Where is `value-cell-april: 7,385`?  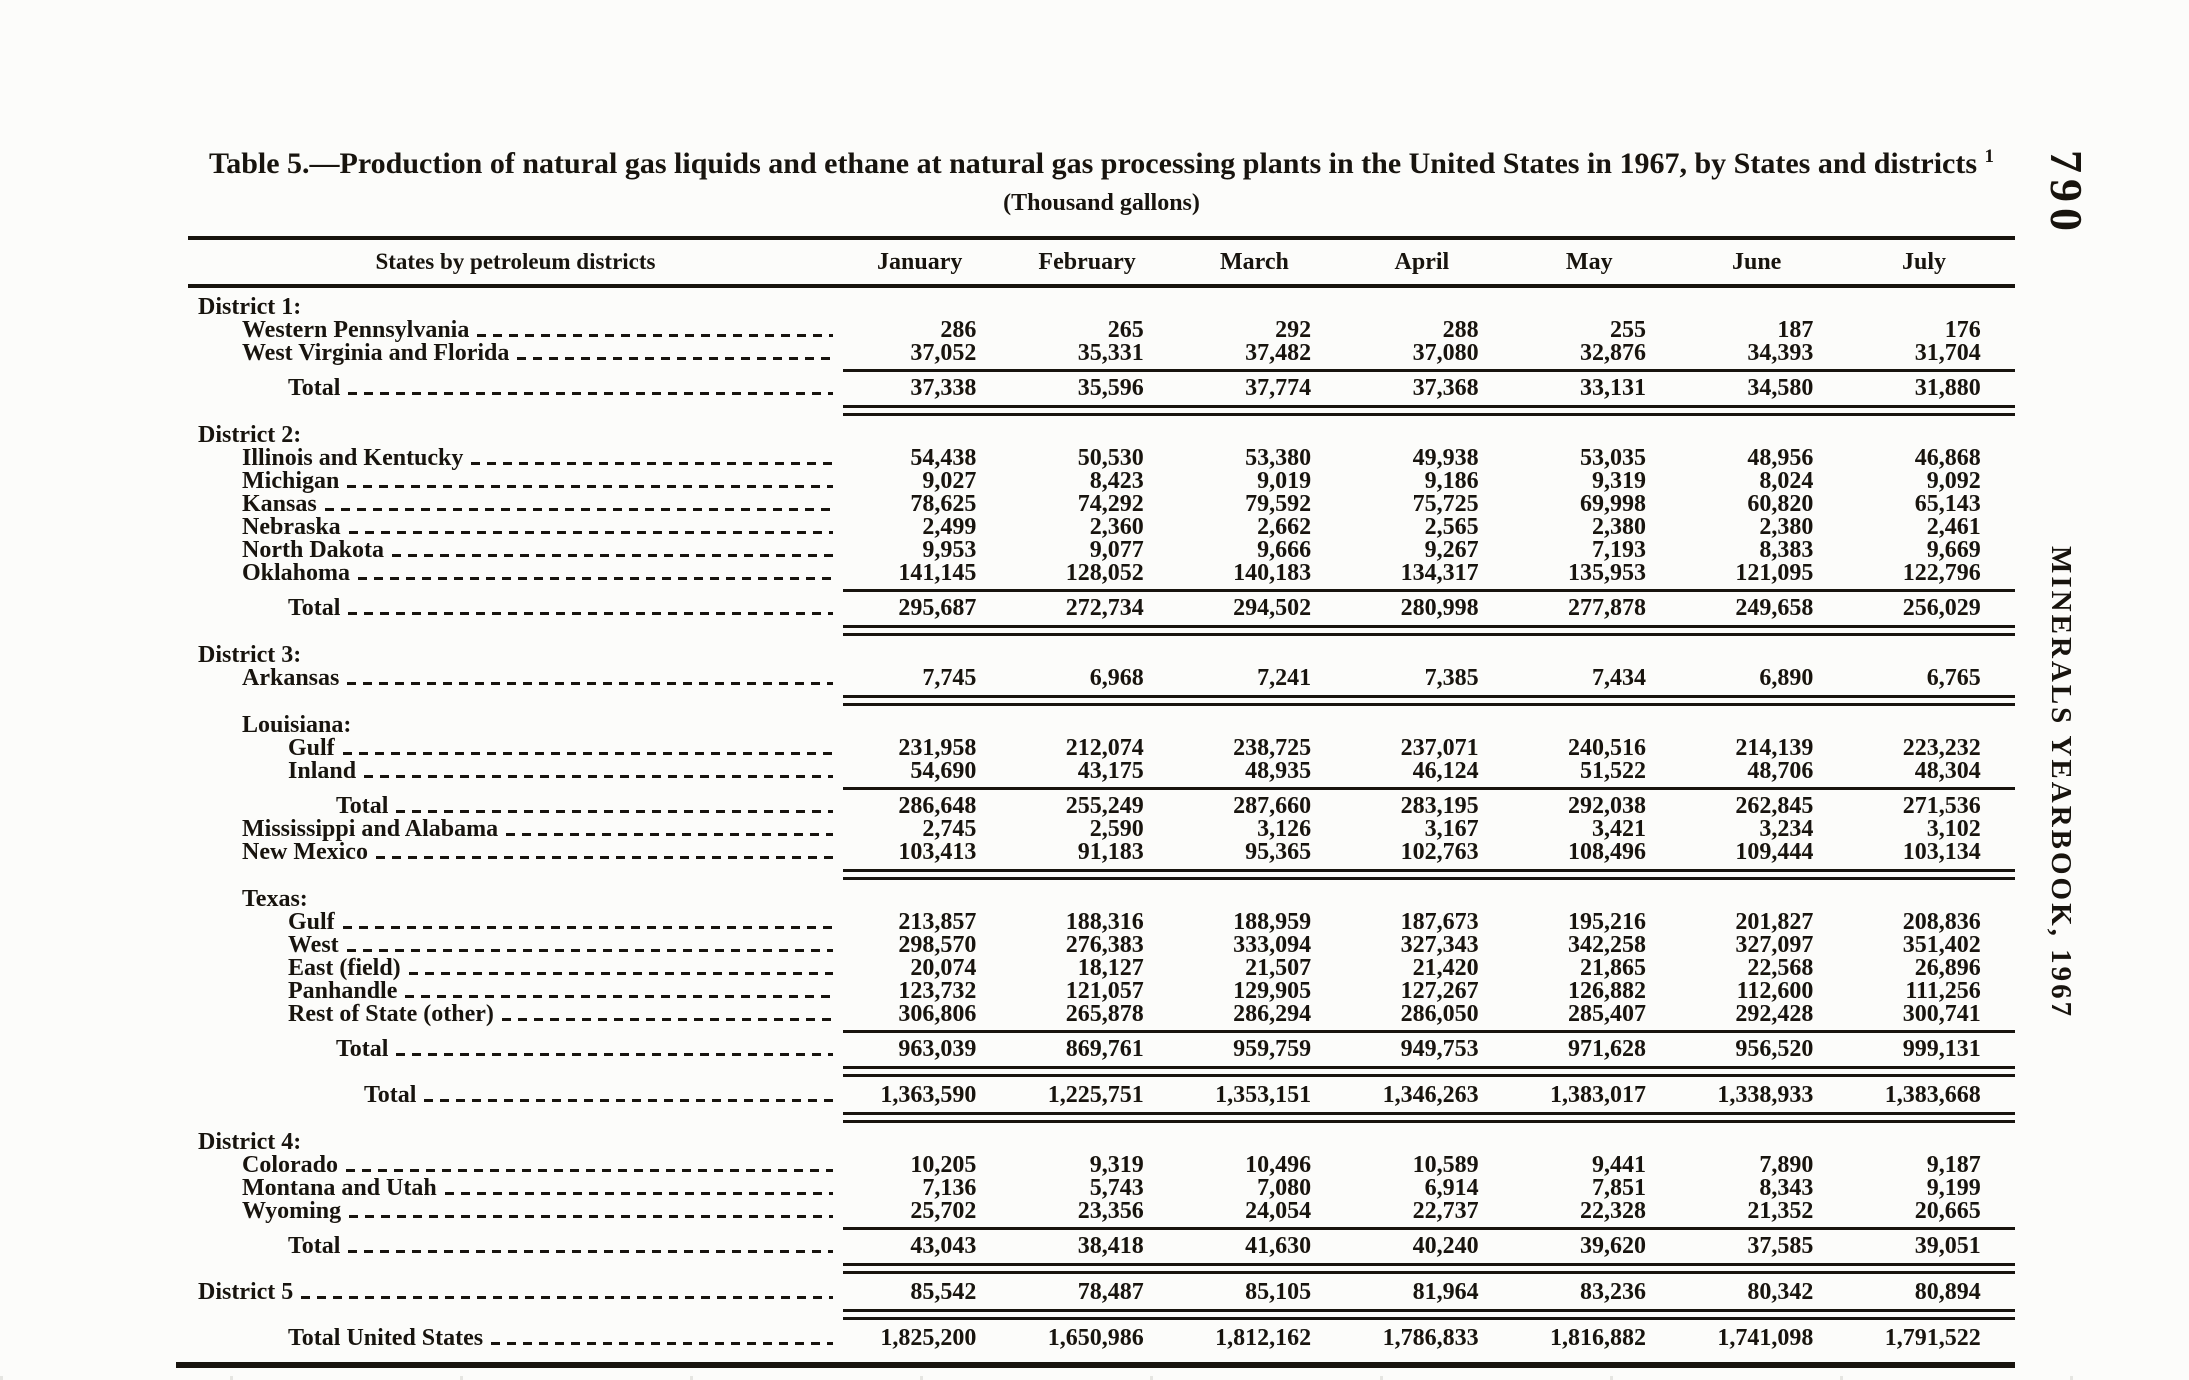
value-cell-april: 7,385 is located at coordinates (1451, 678).